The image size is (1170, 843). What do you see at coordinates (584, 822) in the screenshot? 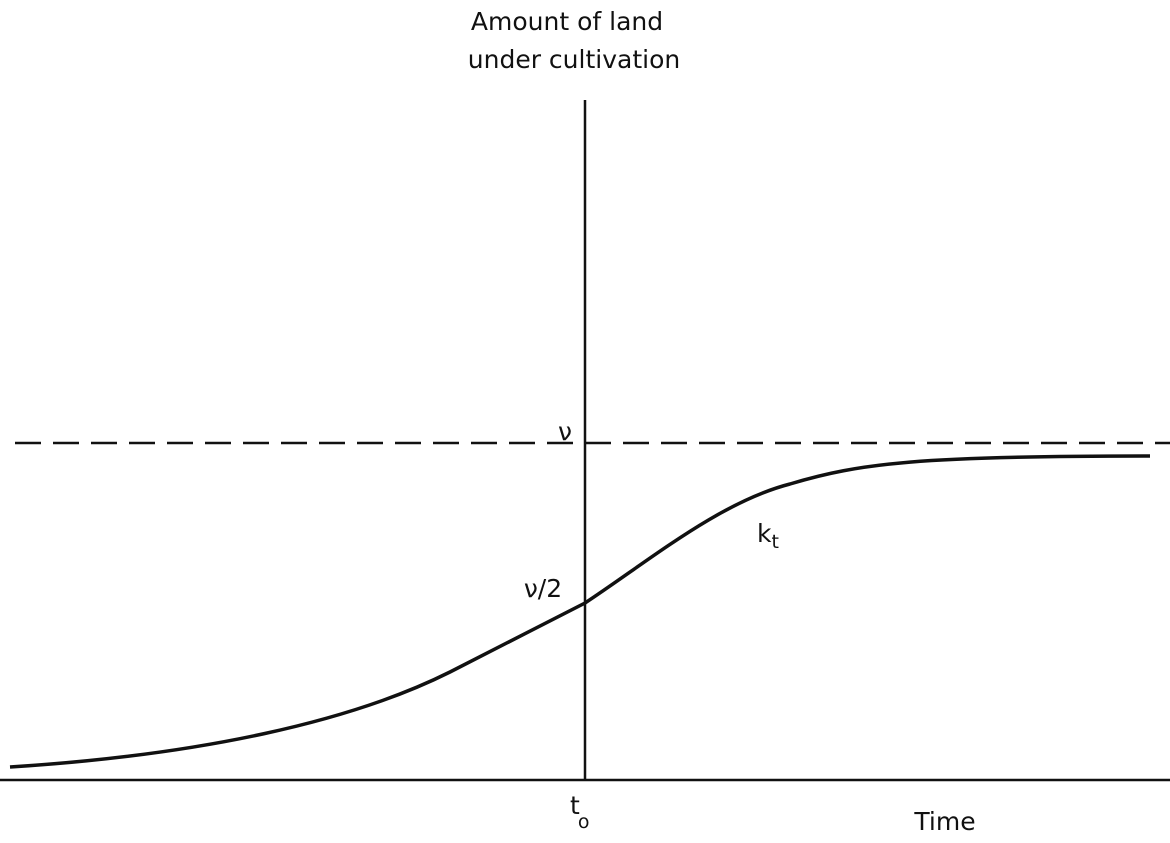
I see `origin-label-subscript: o` at bounding box center [584, 822].